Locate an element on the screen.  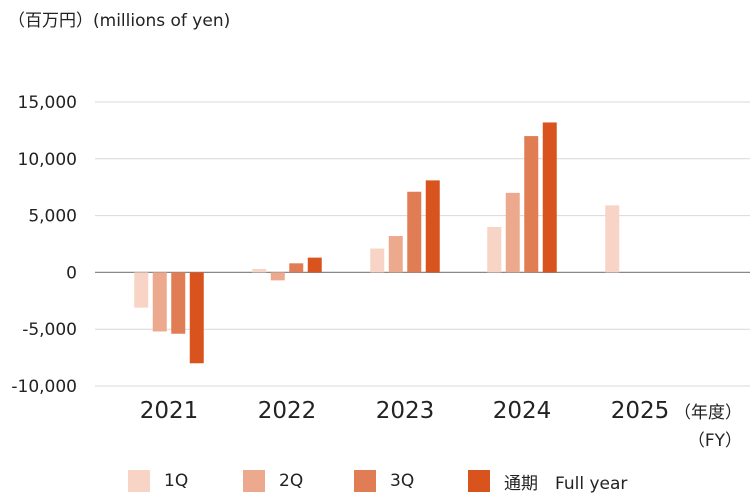
x-tick-label-2021: 2021 is located at coordinates (169, 411).